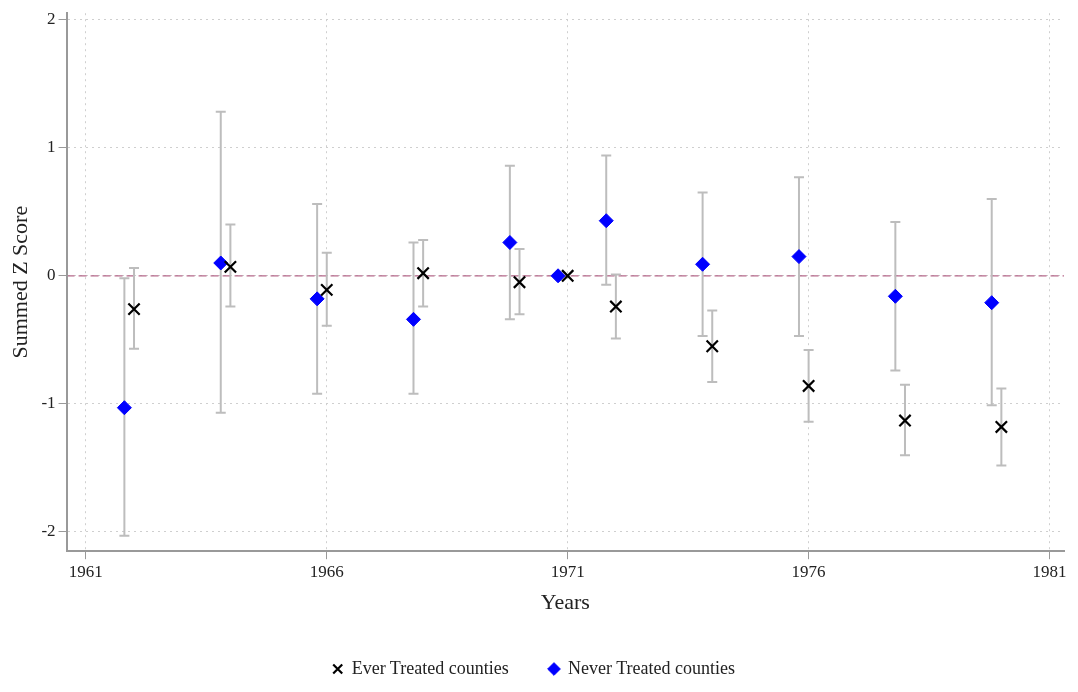  Describe the element at coordinates (48, 531) in the screenshot. I see `y-tick-label: -2` at that location.